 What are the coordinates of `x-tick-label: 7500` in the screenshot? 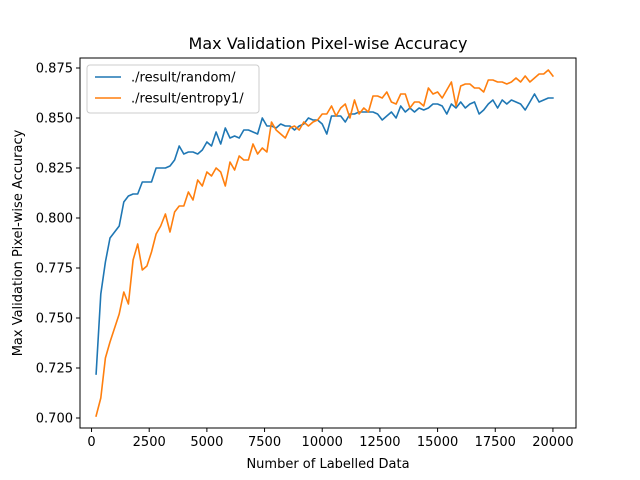 It's located at (264, 442).